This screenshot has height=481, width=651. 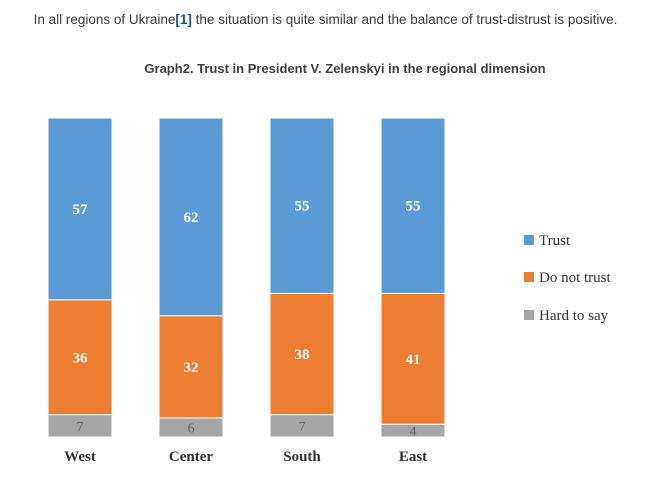 I want to click on bar-east-do-not-trust, so click(x=413, y=358).